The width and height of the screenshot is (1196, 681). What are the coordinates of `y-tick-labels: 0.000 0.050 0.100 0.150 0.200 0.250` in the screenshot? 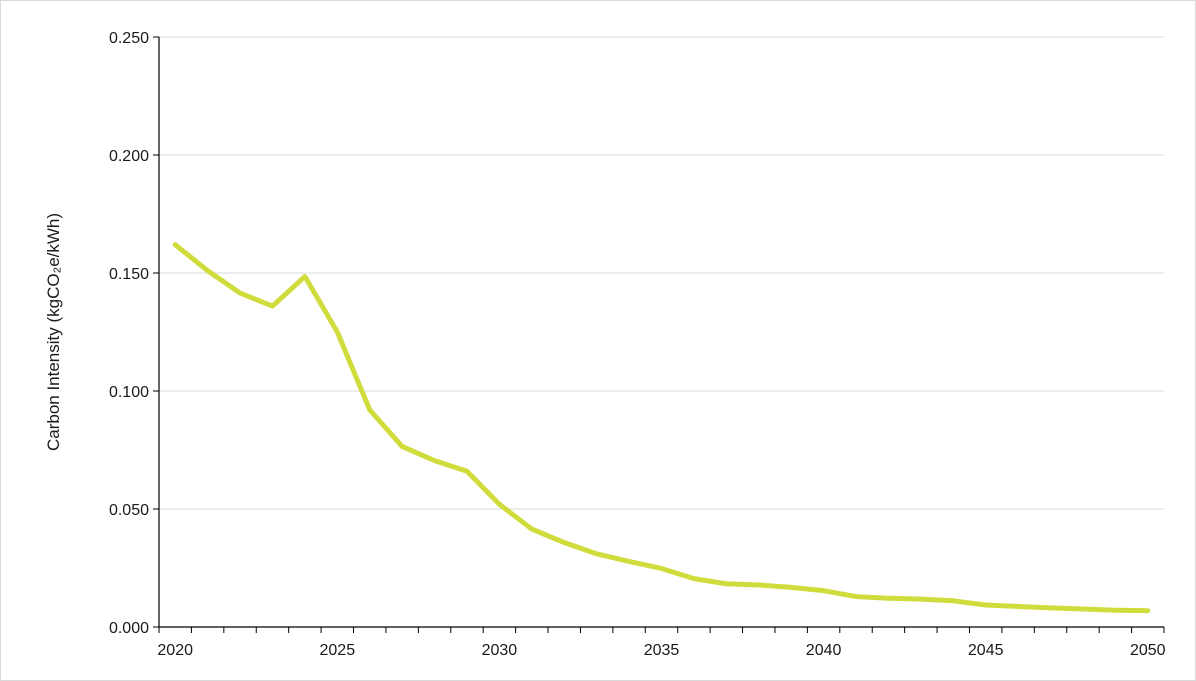 It's located at (129, 333).